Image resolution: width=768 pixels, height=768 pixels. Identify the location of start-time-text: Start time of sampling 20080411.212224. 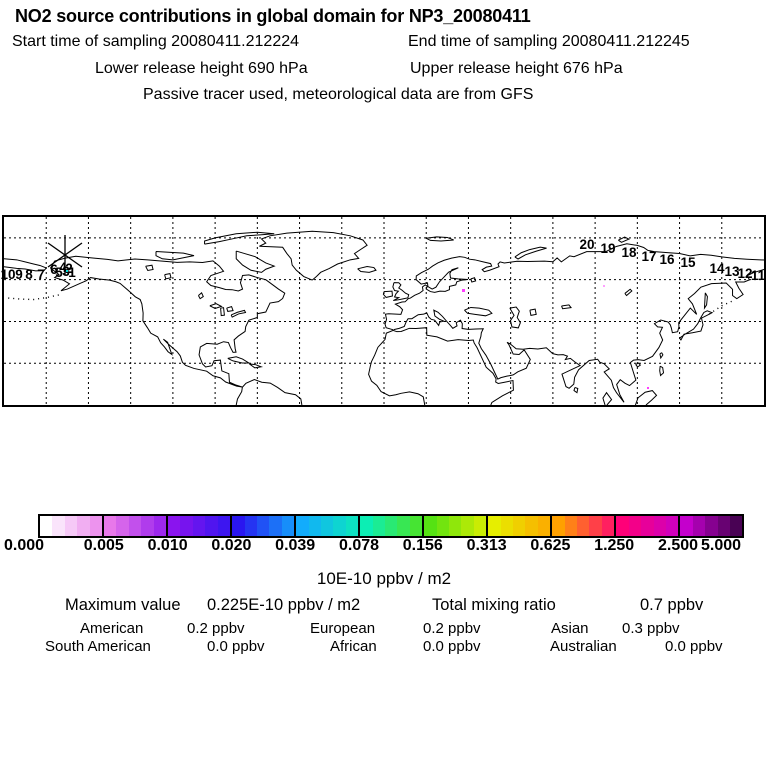
(156, 41).